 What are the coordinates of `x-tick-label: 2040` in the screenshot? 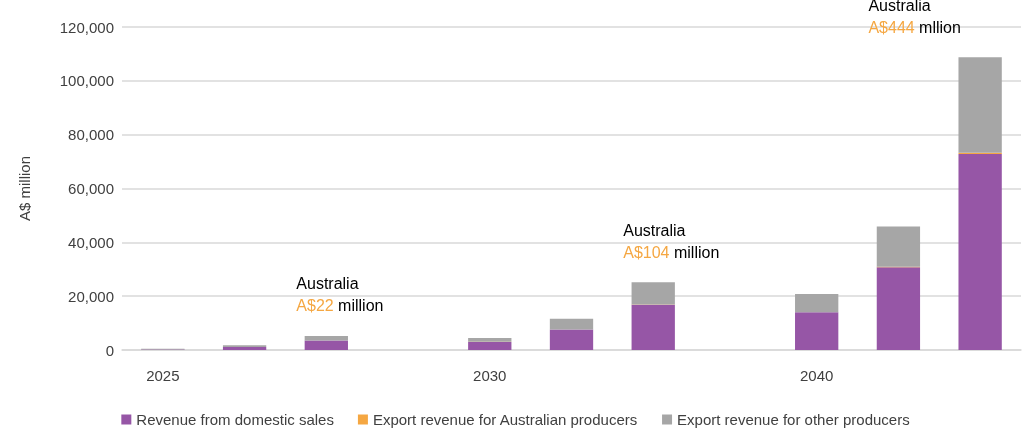 It's located at (816, 375).